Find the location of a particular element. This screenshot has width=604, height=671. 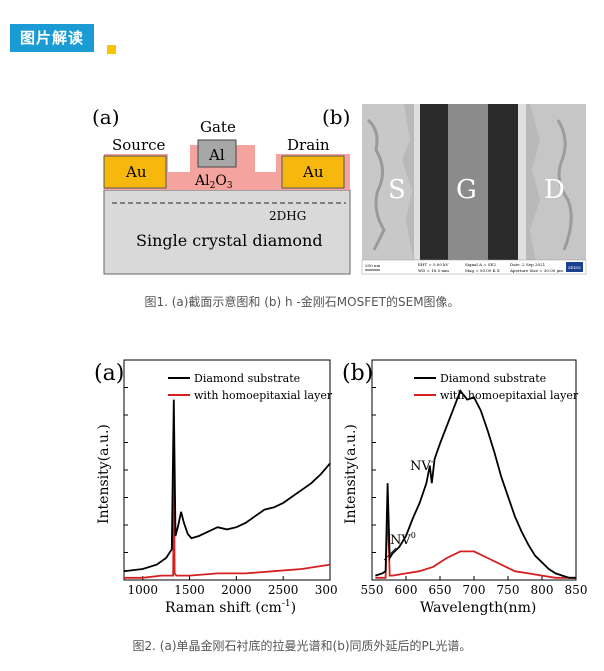

sem-source-letter: S is located at coordinates (397, 190).